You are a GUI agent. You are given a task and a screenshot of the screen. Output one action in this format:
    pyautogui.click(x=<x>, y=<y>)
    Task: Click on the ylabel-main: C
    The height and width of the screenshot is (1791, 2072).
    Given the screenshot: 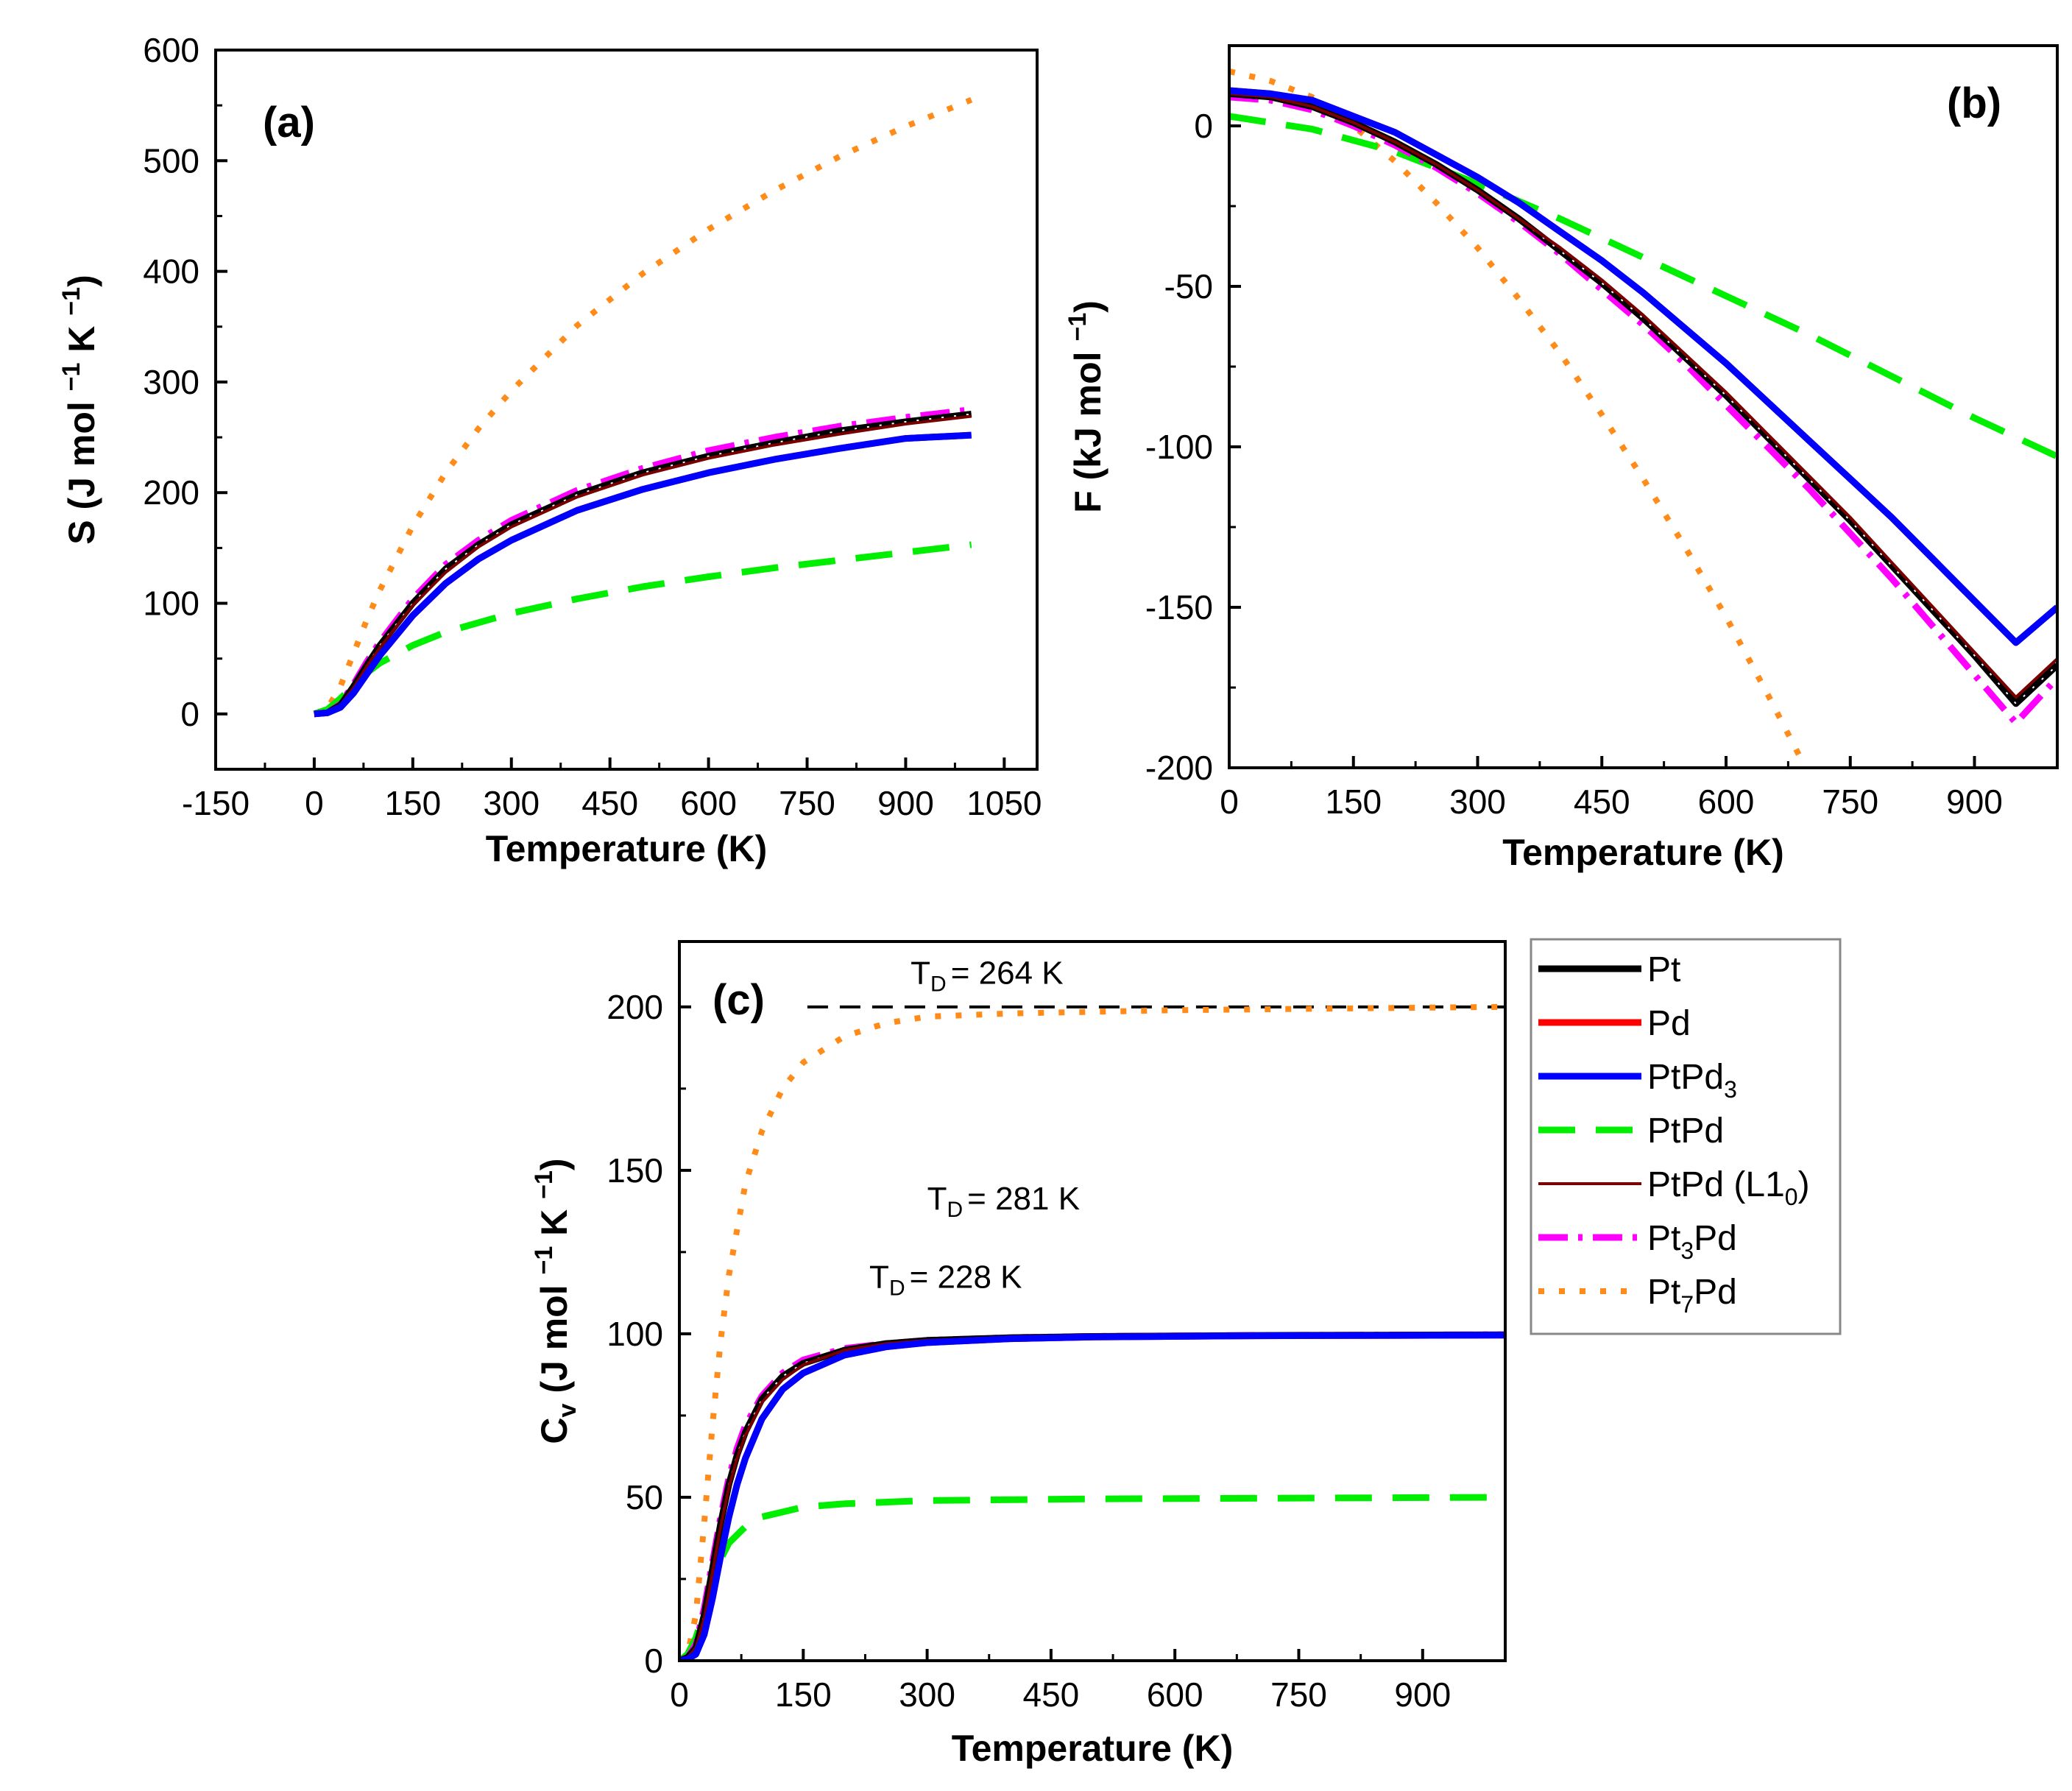 What is the action you would take?
    pyautogui.click(x=554, y=1430)
    